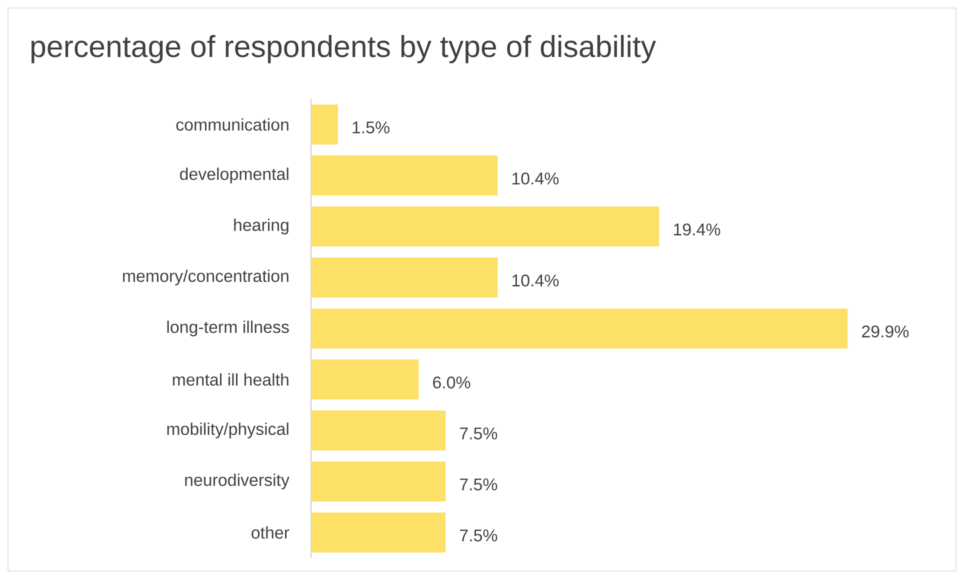  Describe the element at coordinates (343, 49) in the screenshot. I see `chart-title: percentage of respondents by type of disability` at that location.